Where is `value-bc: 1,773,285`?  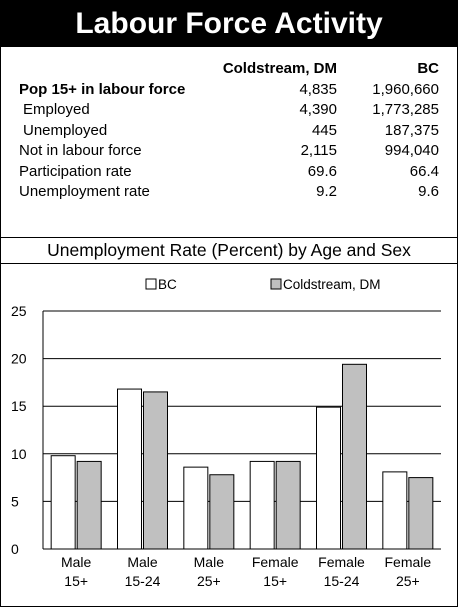 value-bc: 1,773,285 is located at coordinates (405, 109).